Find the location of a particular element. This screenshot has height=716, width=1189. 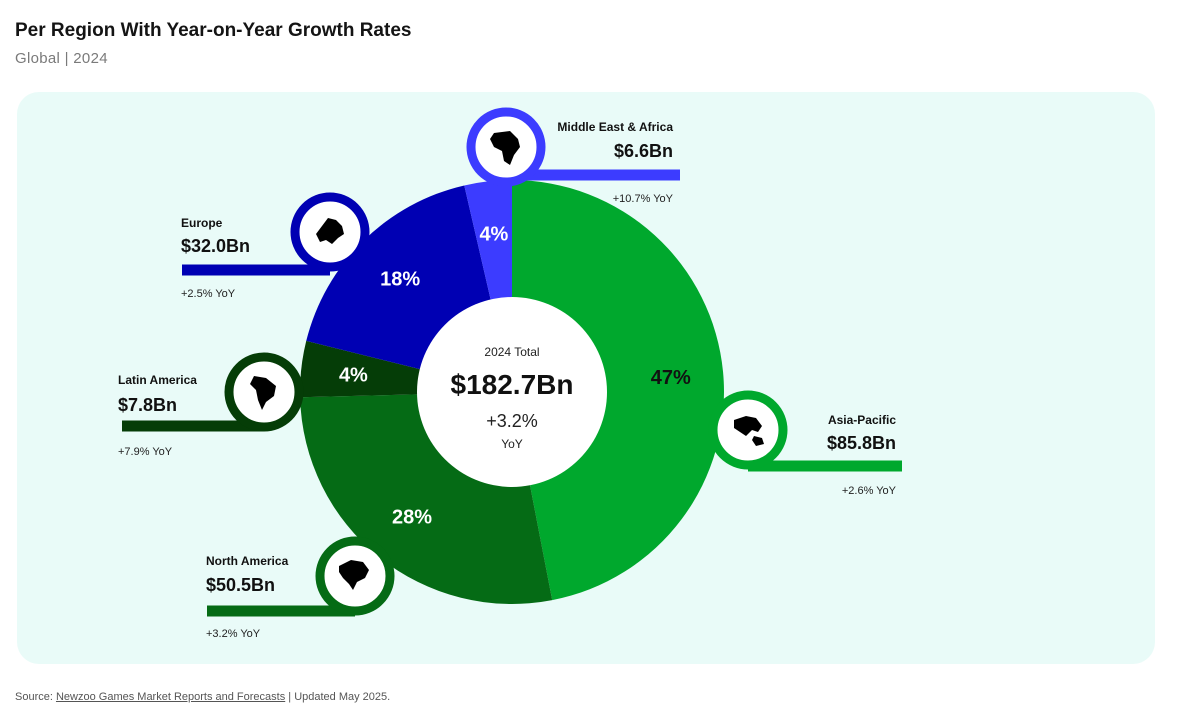

region-yoy-north-america: +3.2% YoY is located at coordinates (233, 634).